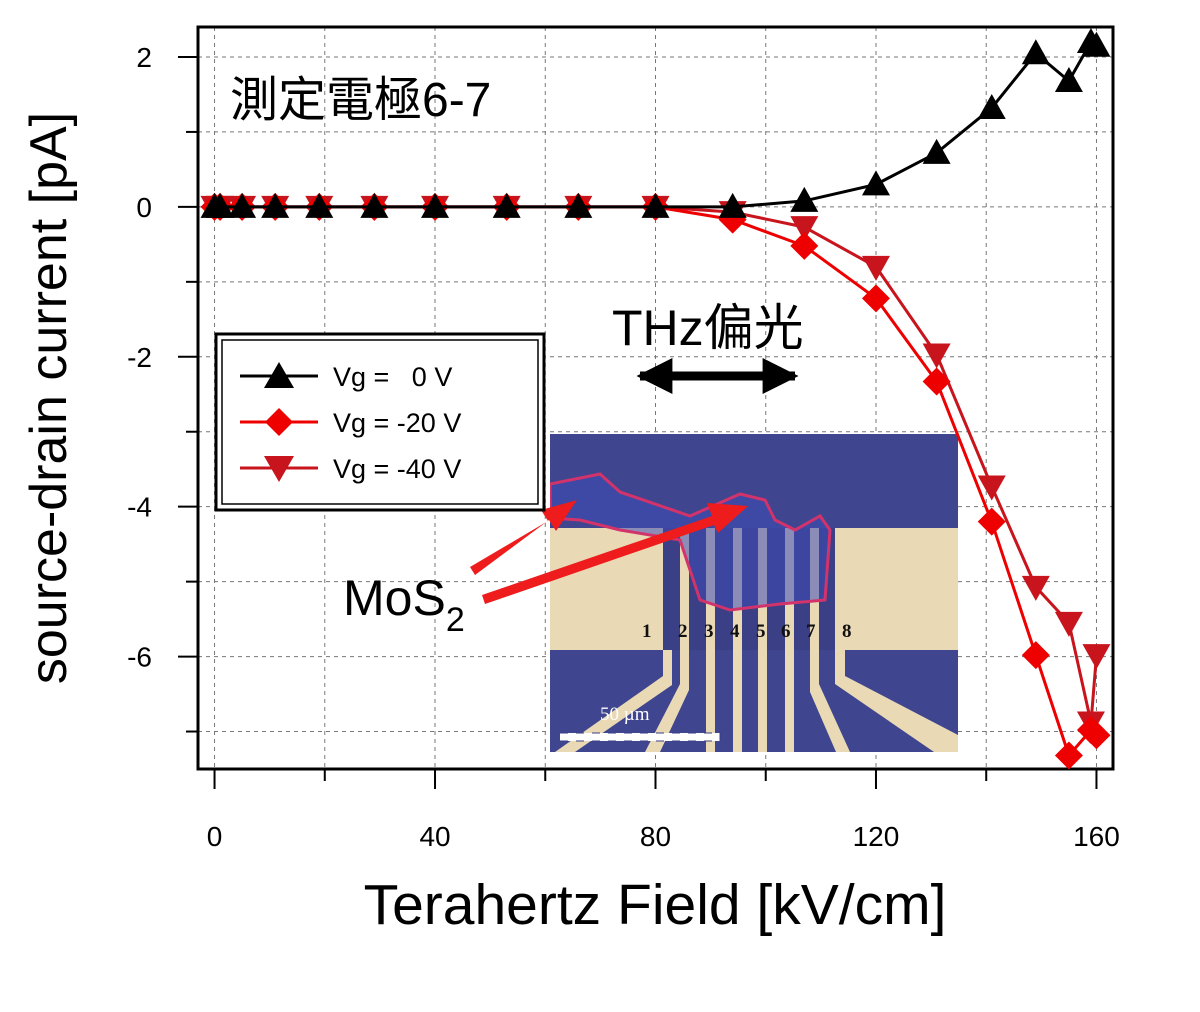 This screenshot has width=1200, height=1012. I want to click on x-tick-label: 120, so click(876, 836).